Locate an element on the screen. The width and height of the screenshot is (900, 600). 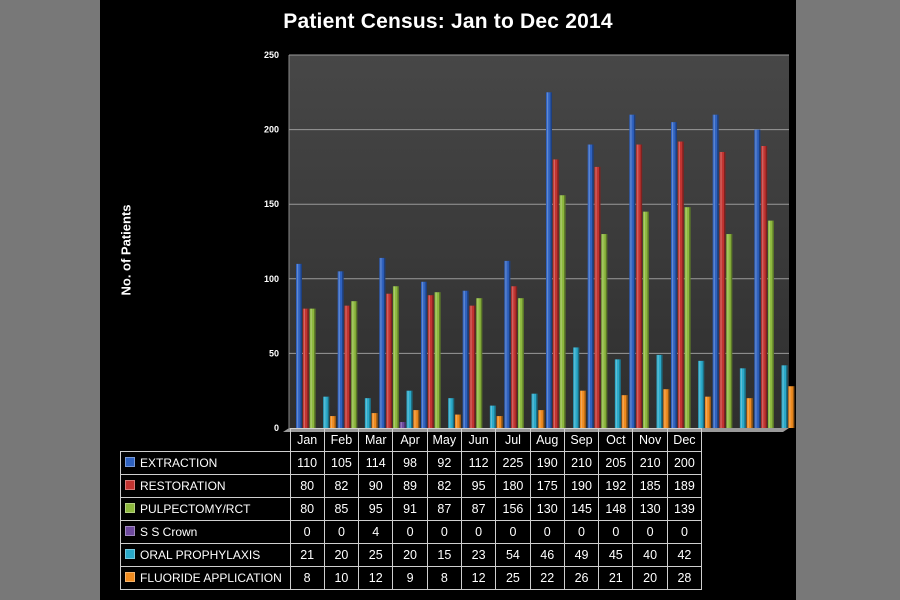
x-tick-label: Oct is located at coordinates (616, 440).